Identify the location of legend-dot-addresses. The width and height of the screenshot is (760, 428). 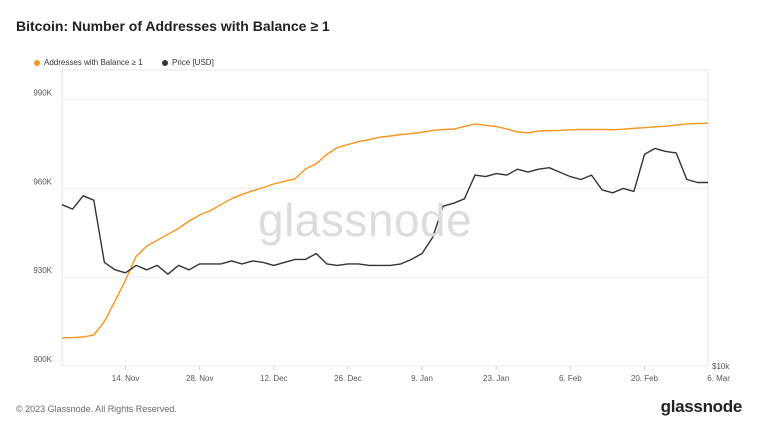
(37, 62).